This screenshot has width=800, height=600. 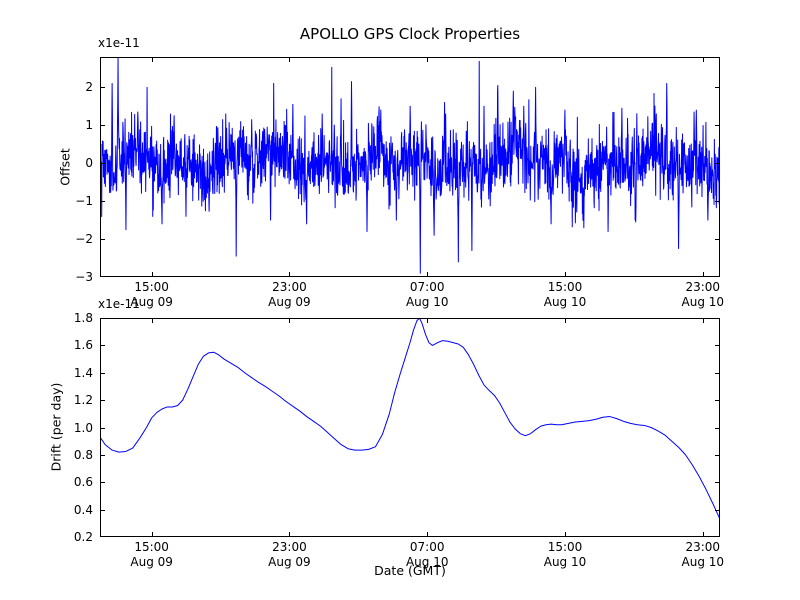 I want to click on y-axis-label-drift: Drift (per day), so click(x=56, y=427).